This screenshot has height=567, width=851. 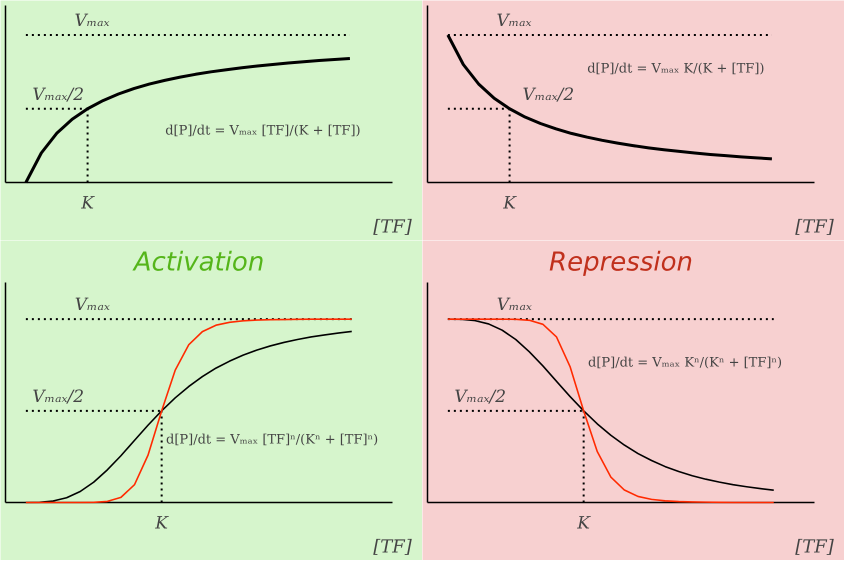 I want to click on annotation: d[P]/dt = Vₘₐₓ Kⁿ/(Kⁿ + [TF]ⁿ), so click(x=685, y=363).